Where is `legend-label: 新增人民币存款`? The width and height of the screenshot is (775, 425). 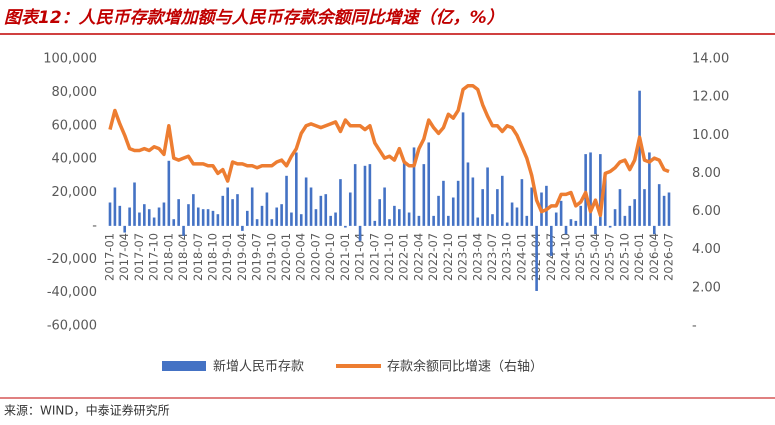 legend-label: 新增人民币存款 is located at coordinates (258, 367).